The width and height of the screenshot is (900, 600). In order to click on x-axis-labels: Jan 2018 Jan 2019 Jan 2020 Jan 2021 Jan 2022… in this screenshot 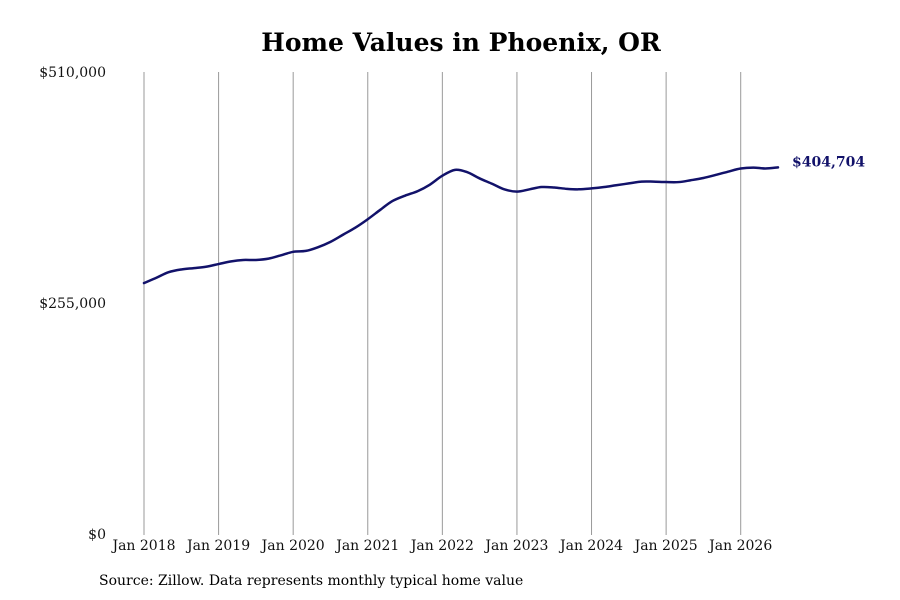, I will do `click(441, 546)`.